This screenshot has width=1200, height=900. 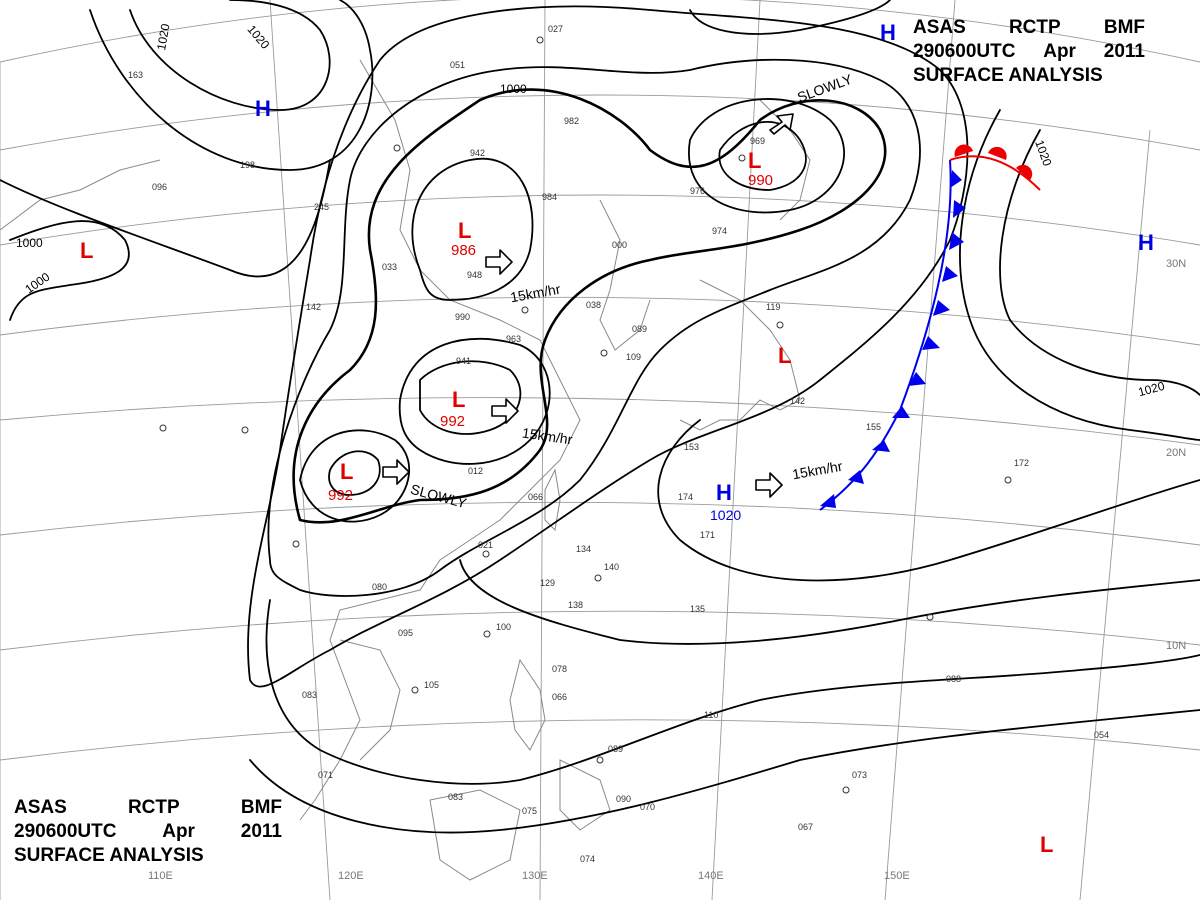 I want to click on longitude-label: 150E, so click(x=897, y=876).